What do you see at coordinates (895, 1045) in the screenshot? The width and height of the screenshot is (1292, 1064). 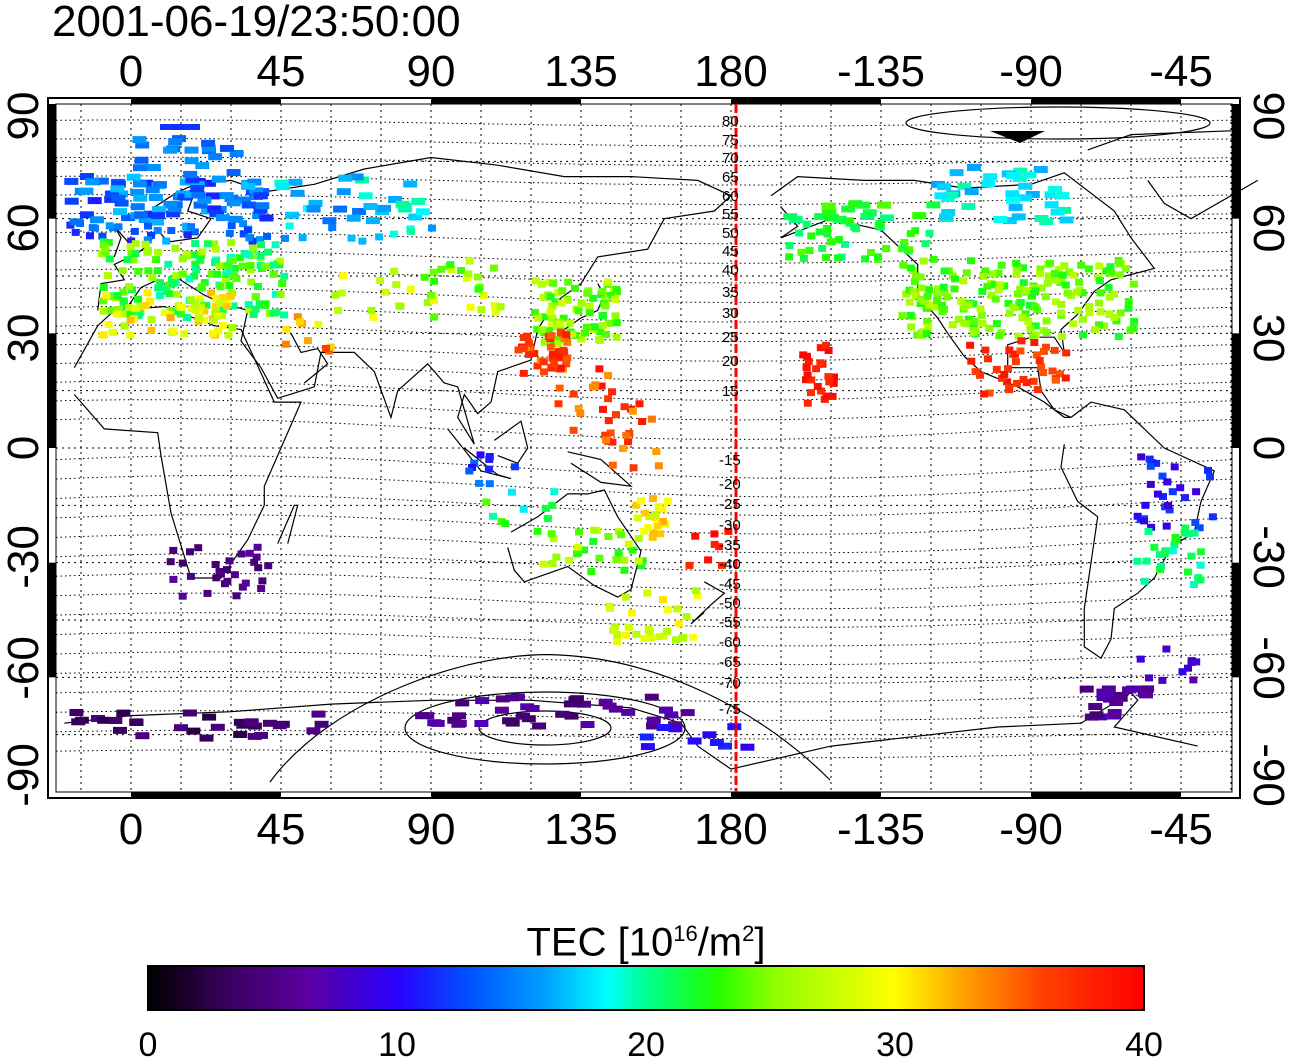 I see `colorbar-tick-30: 30` at bounding box center [895, 1045].